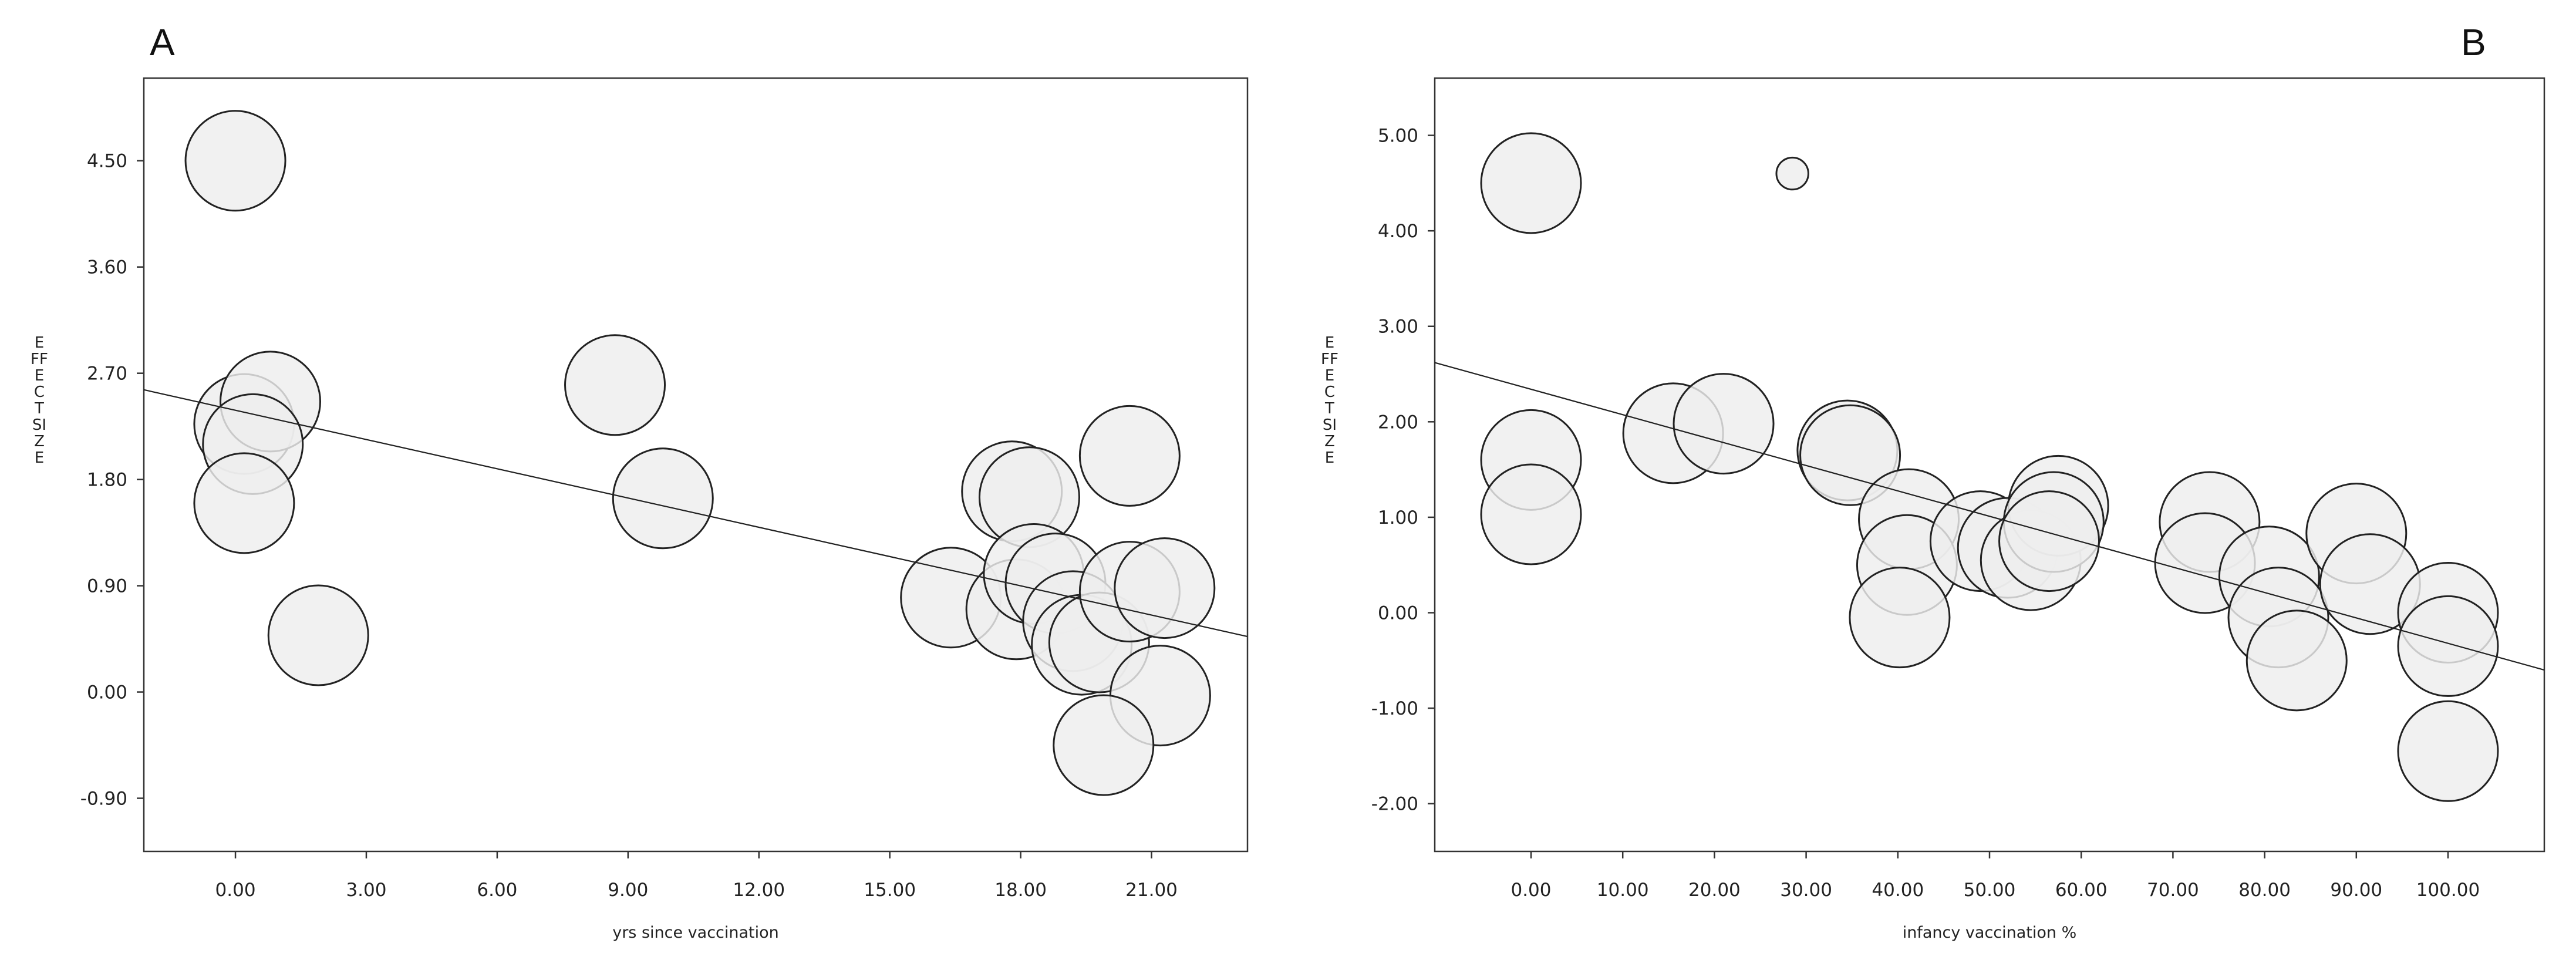 This screenshot has height=970, width=2576. What do you see at coordinates (497, 890) in the screenshot?
I see `x-tick-label: 6.00` at bounding box center [497, 890].